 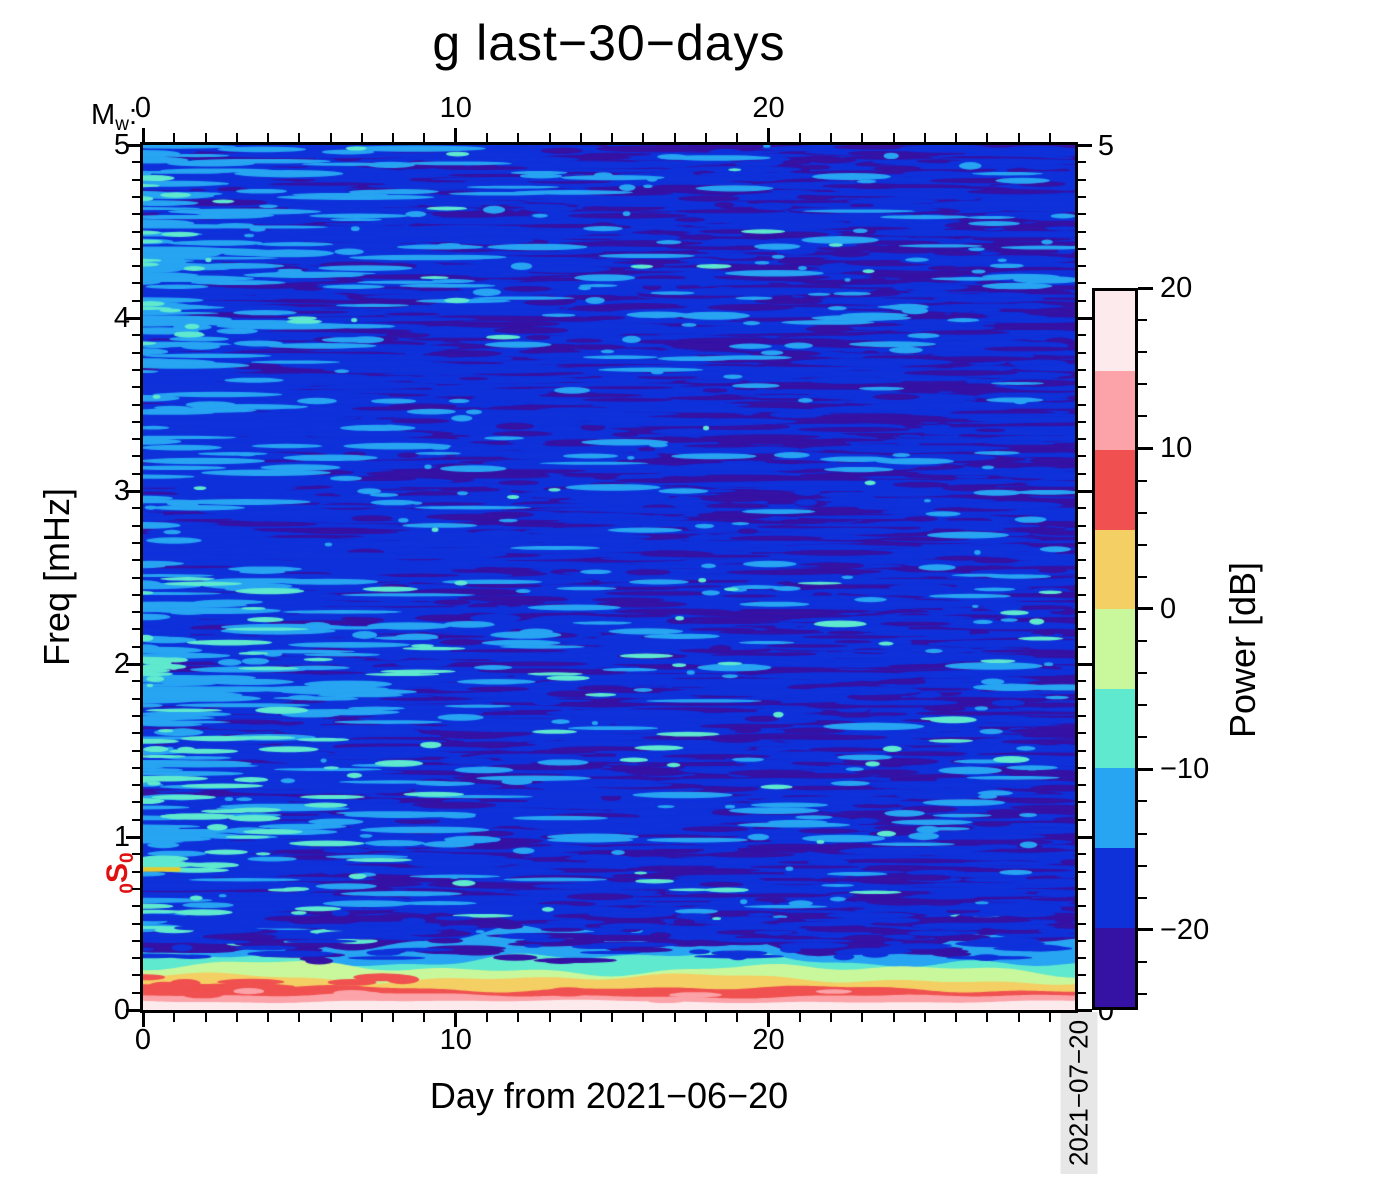 I want to click on y-axis-tick-label: 3, so click(x=121, y=491).